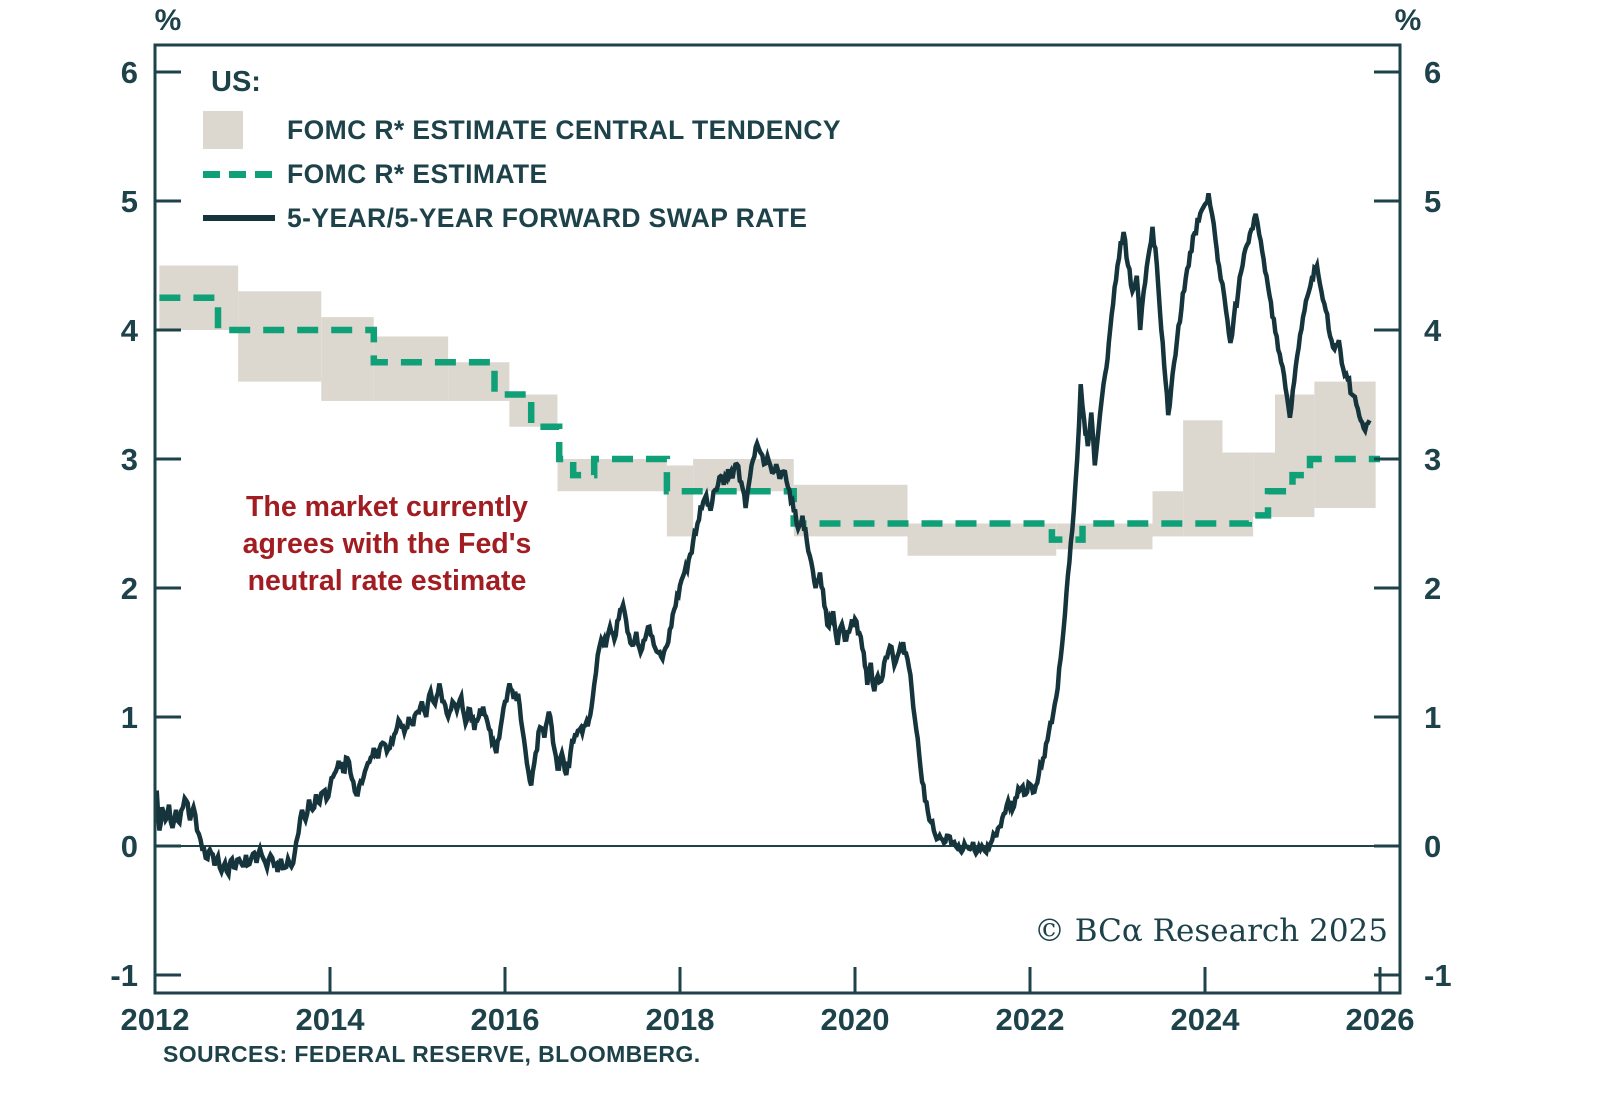 Image resolution: width=1600 pixels, height=1107 pixels. Describe the element at coordinates (129, 588) in the screenshot. I see `y-tick-label-left: 2` at that location.